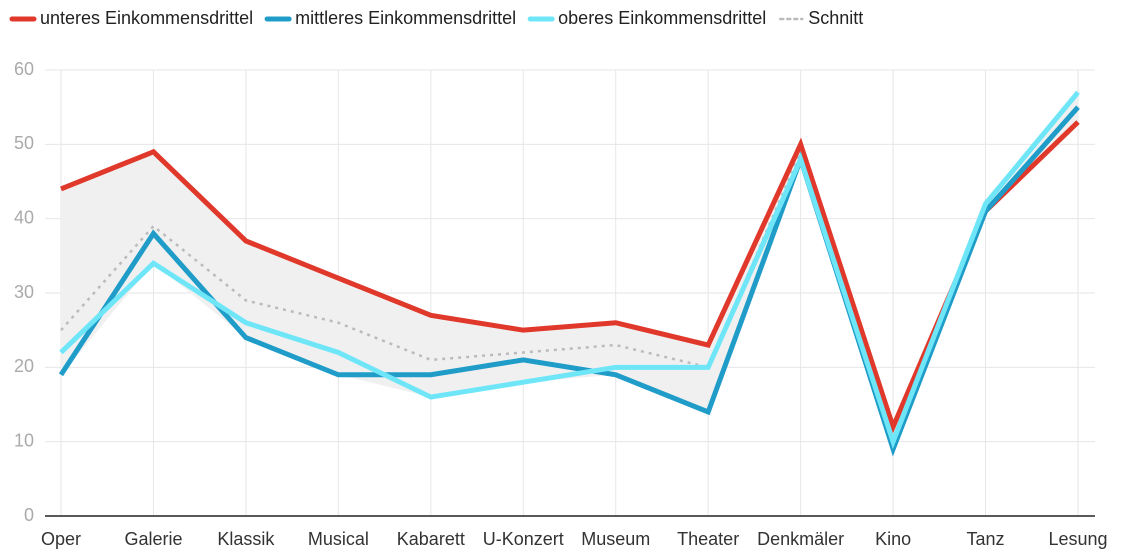 The width and height of the screenshot is (1126, 560). What do you see at coordinates (523, 539) in the screenshot?
I see `x-tick-label: U-Konzert` at bounding box center [523, 539].